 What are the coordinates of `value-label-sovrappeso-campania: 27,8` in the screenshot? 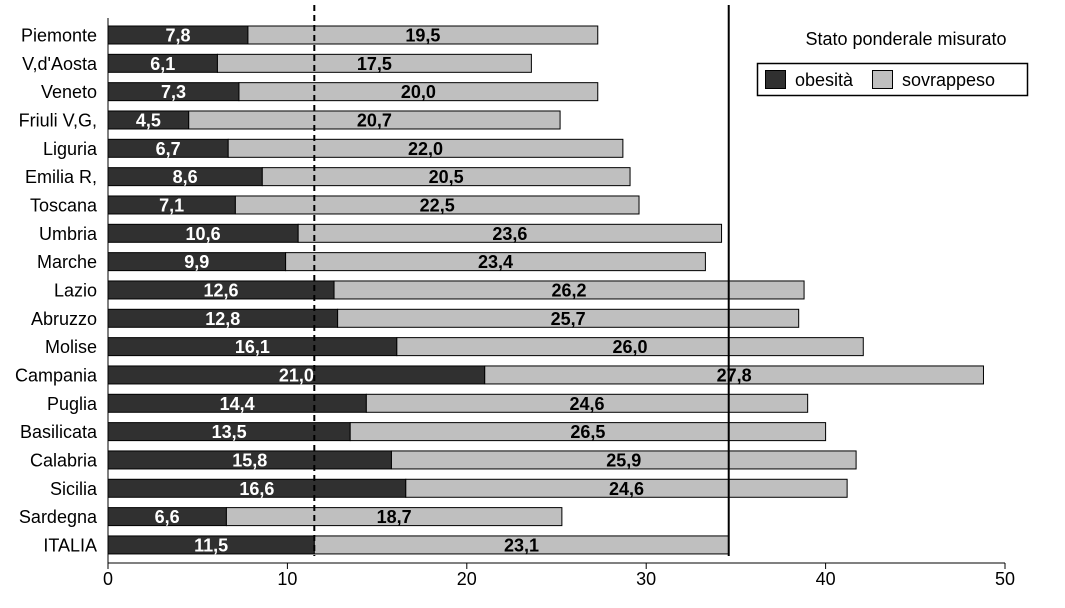 It's located at (734, 375).